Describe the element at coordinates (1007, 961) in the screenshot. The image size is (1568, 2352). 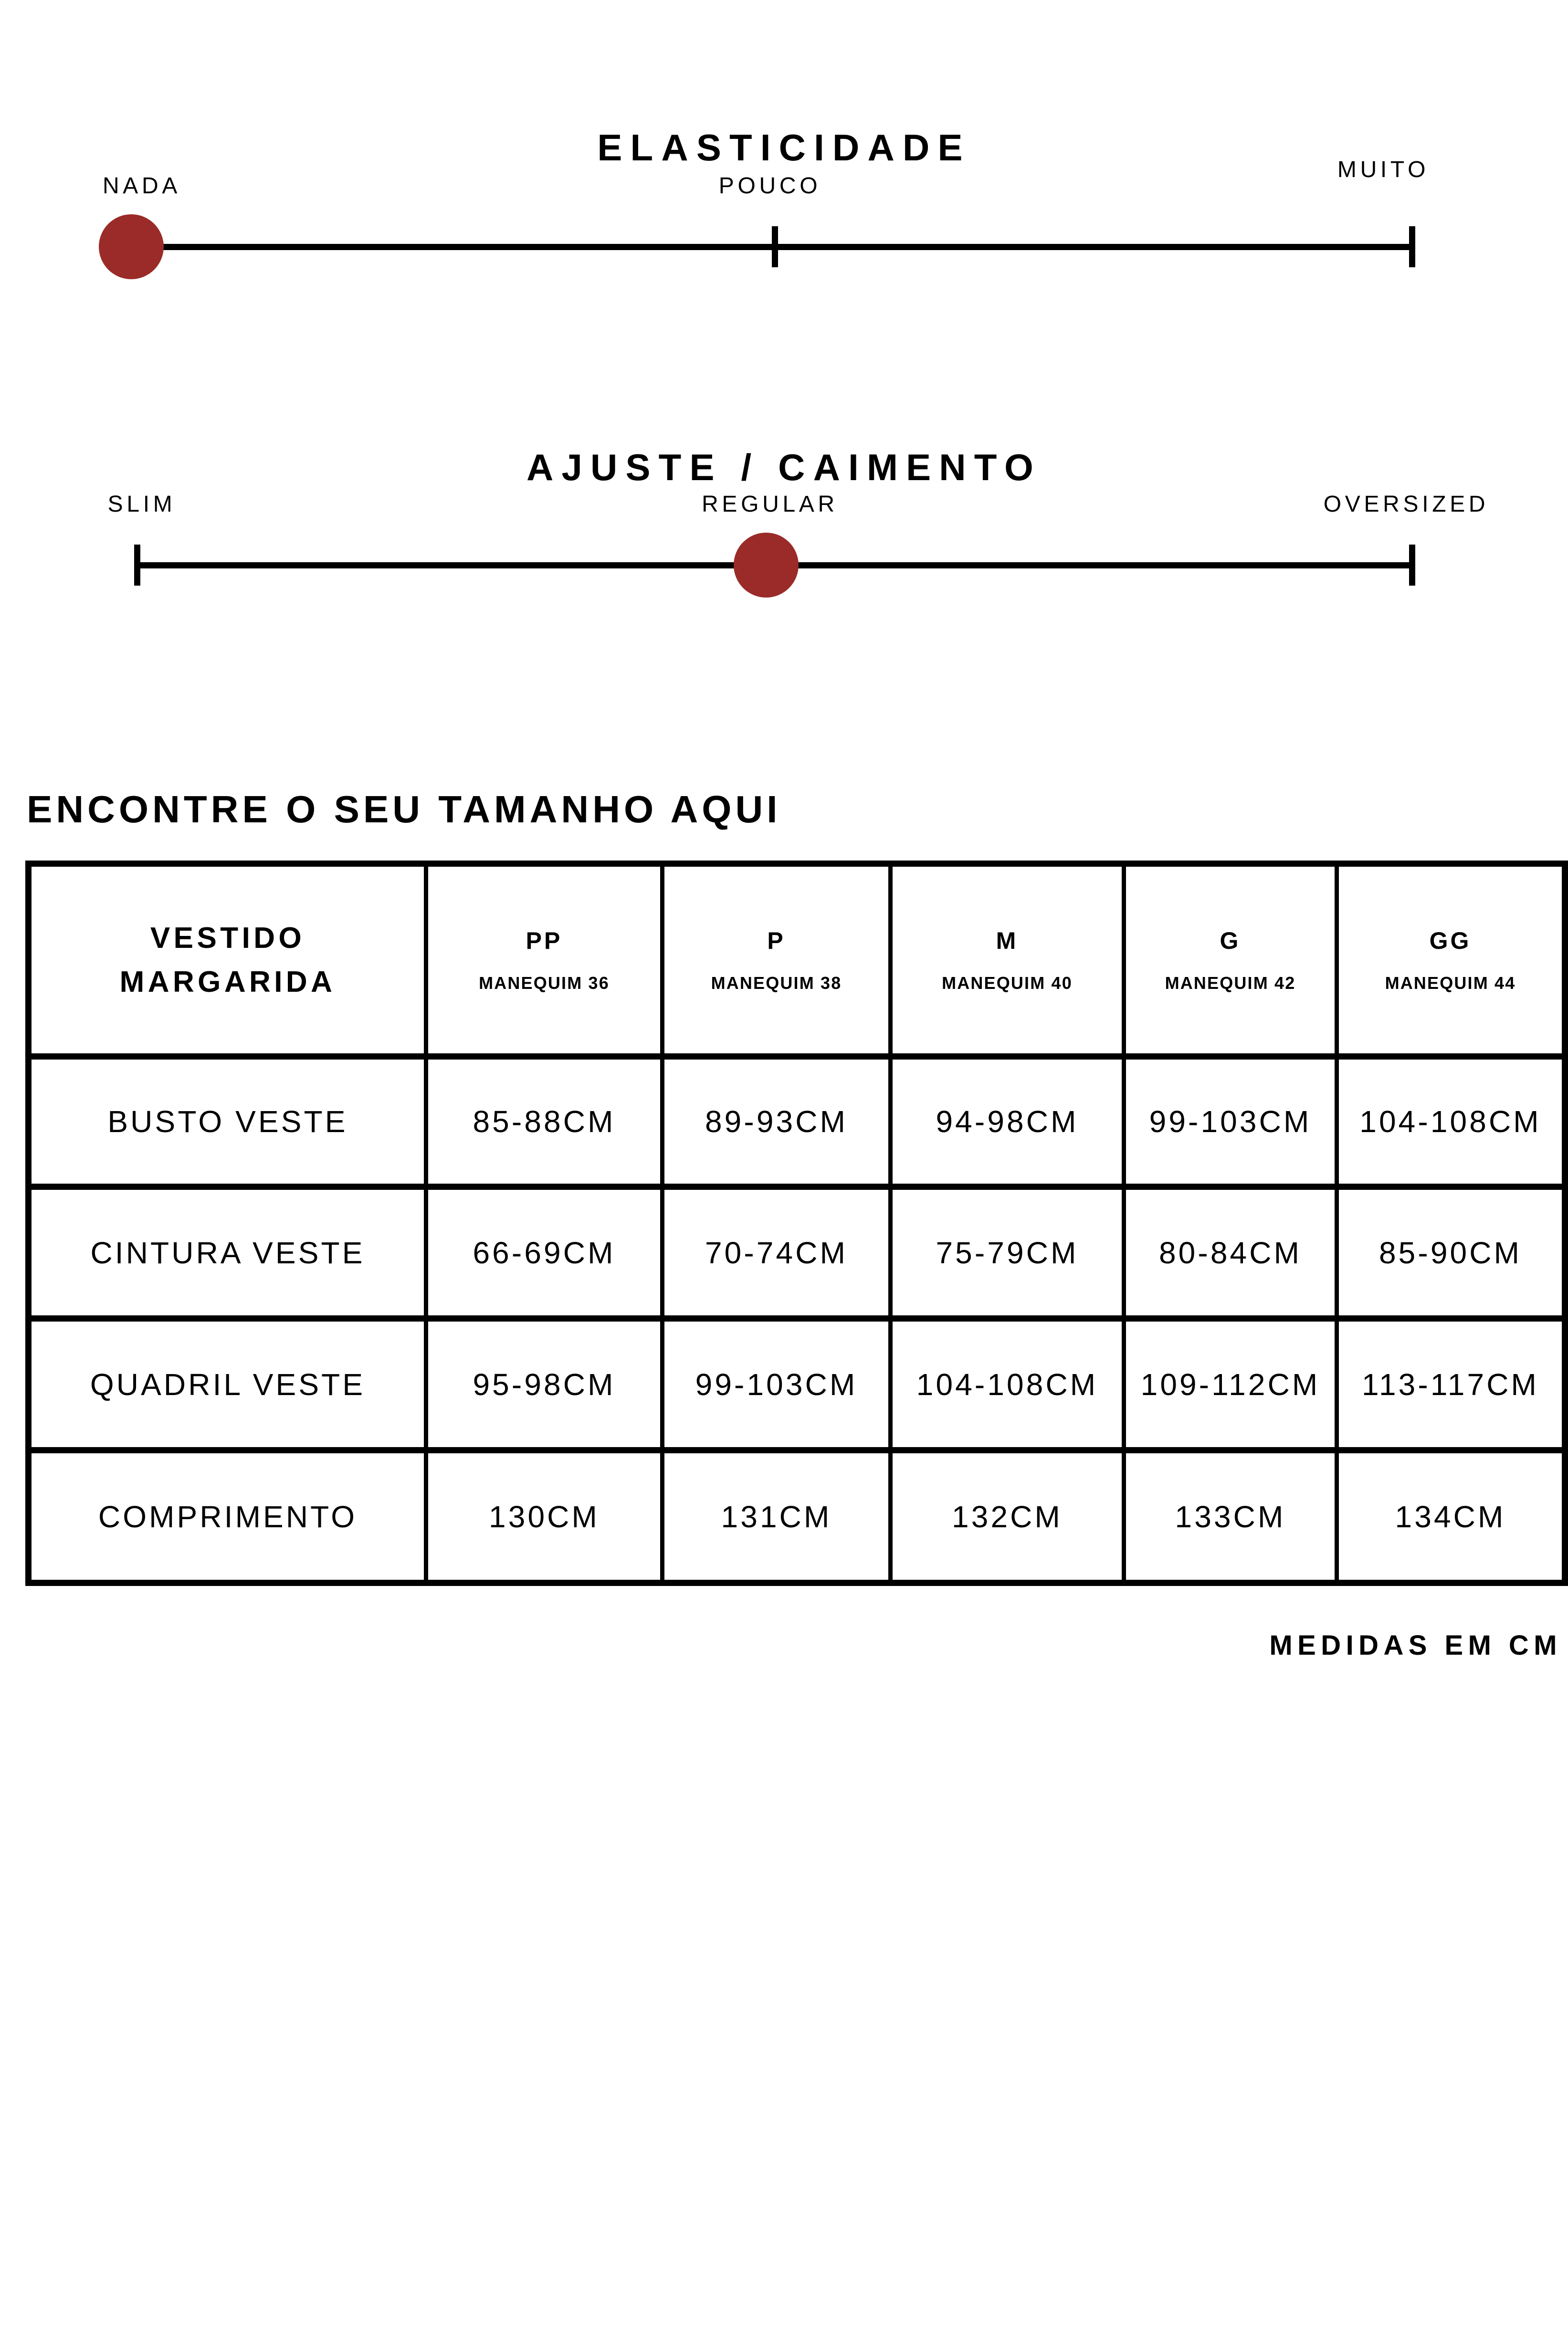
I see `column-header-m: M MANEQUIM 40` at that location.